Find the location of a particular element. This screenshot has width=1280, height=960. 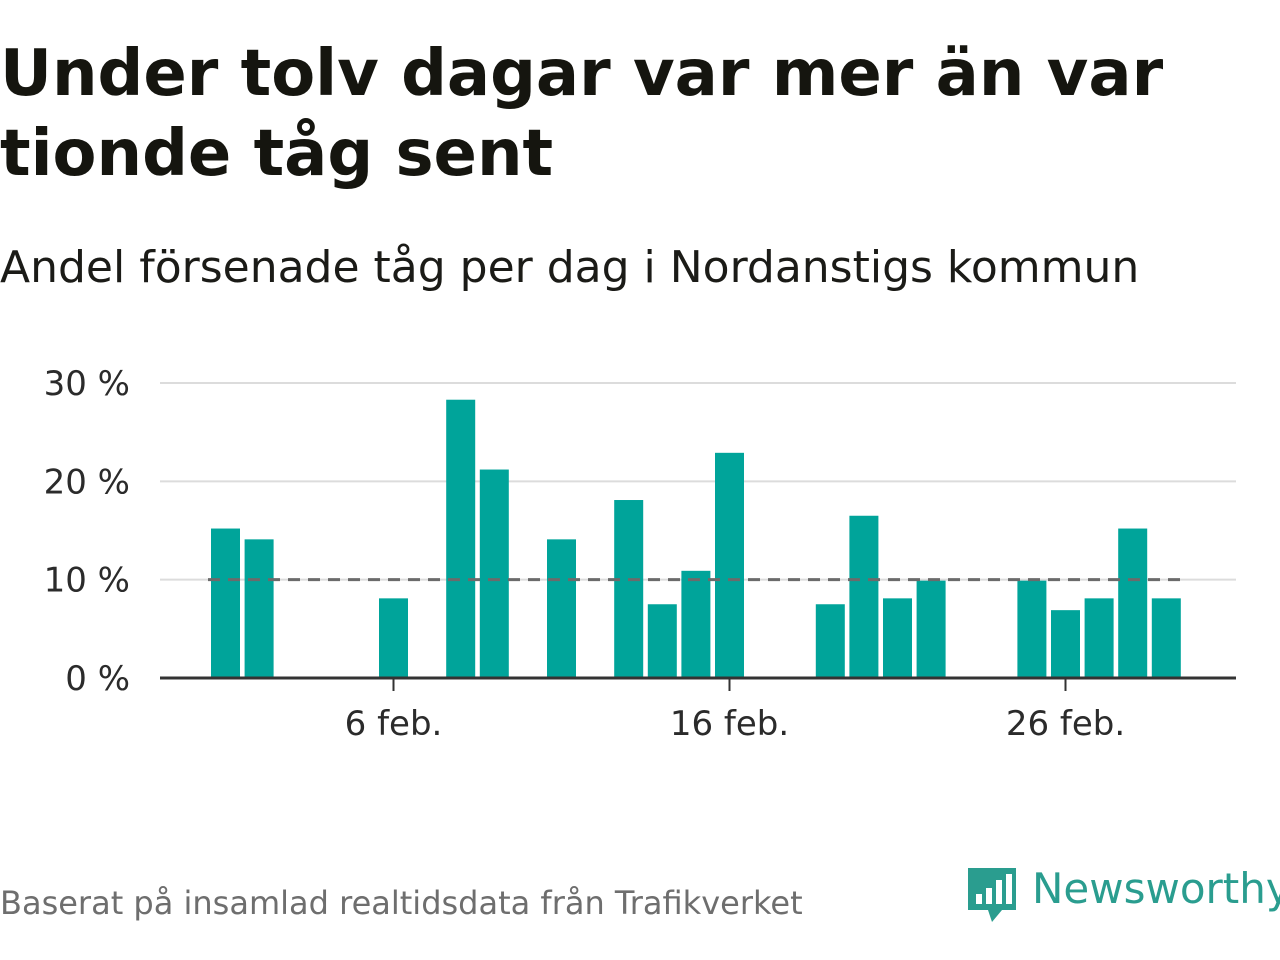

x-tick-label: 6 feb. is located at coordinates (394, 724).